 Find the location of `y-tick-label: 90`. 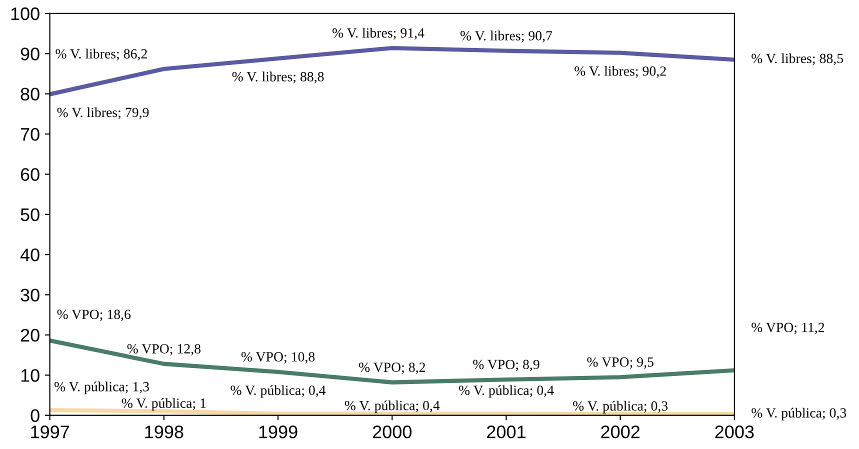

y-tick-label: 90 is located at coordinates (30, 54).